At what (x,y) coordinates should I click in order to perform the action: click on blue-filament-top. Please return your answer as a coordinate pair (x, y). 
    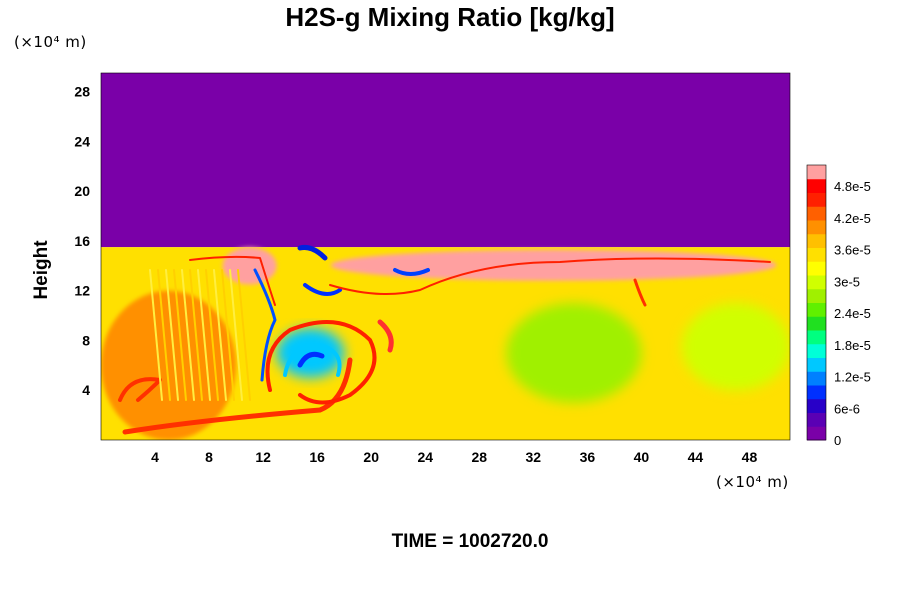
    Looking at the image, I should click on (312, 253).